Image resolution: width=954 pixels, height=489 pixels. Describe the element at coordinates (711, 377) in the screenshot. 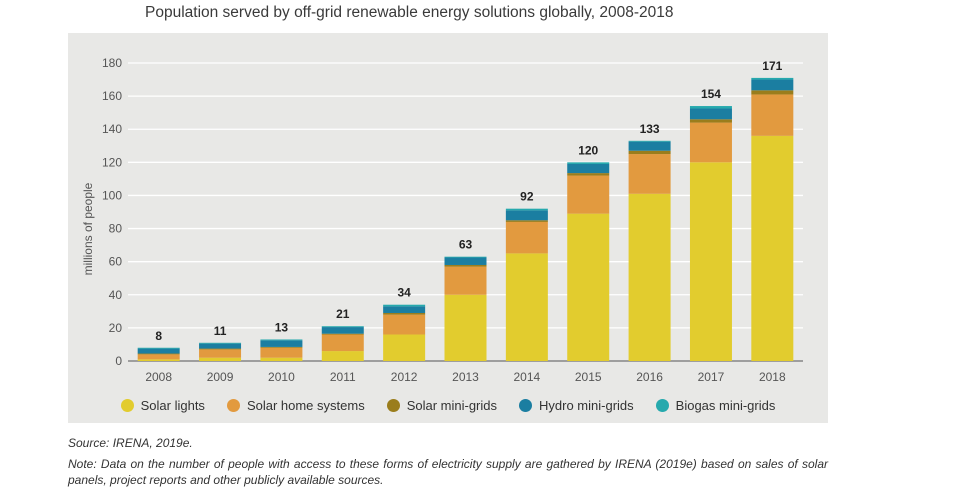

I see `x-tick-label: 2017` at that location.